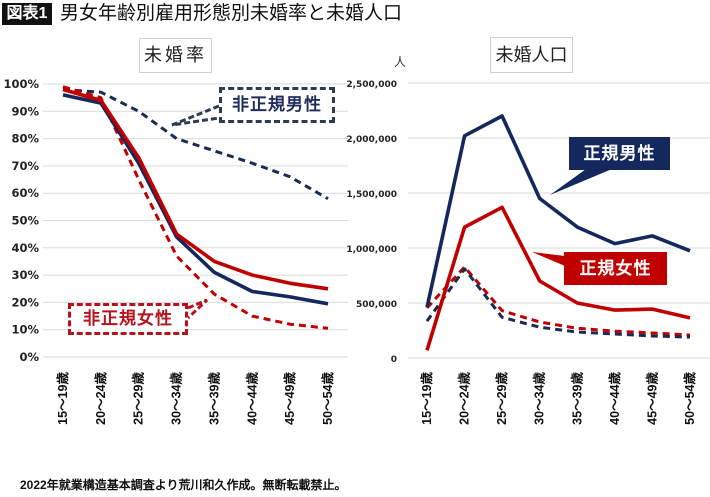 The height and width of the screenshot is (497, 710). Describe the element at coordinates (29, 357) in the screenshot. I see `y-tick-label: 0%` at that location.